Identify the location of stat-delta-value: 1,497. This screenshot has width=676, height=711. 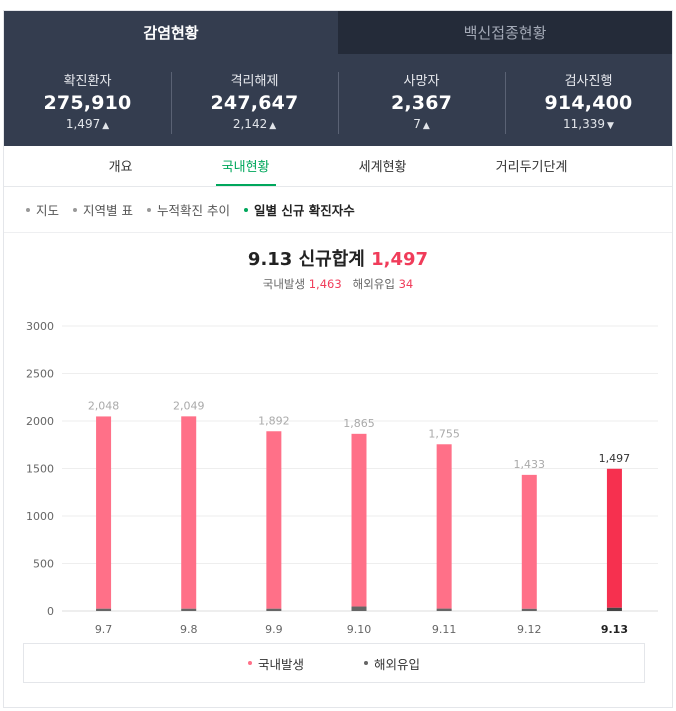
(83, 123).